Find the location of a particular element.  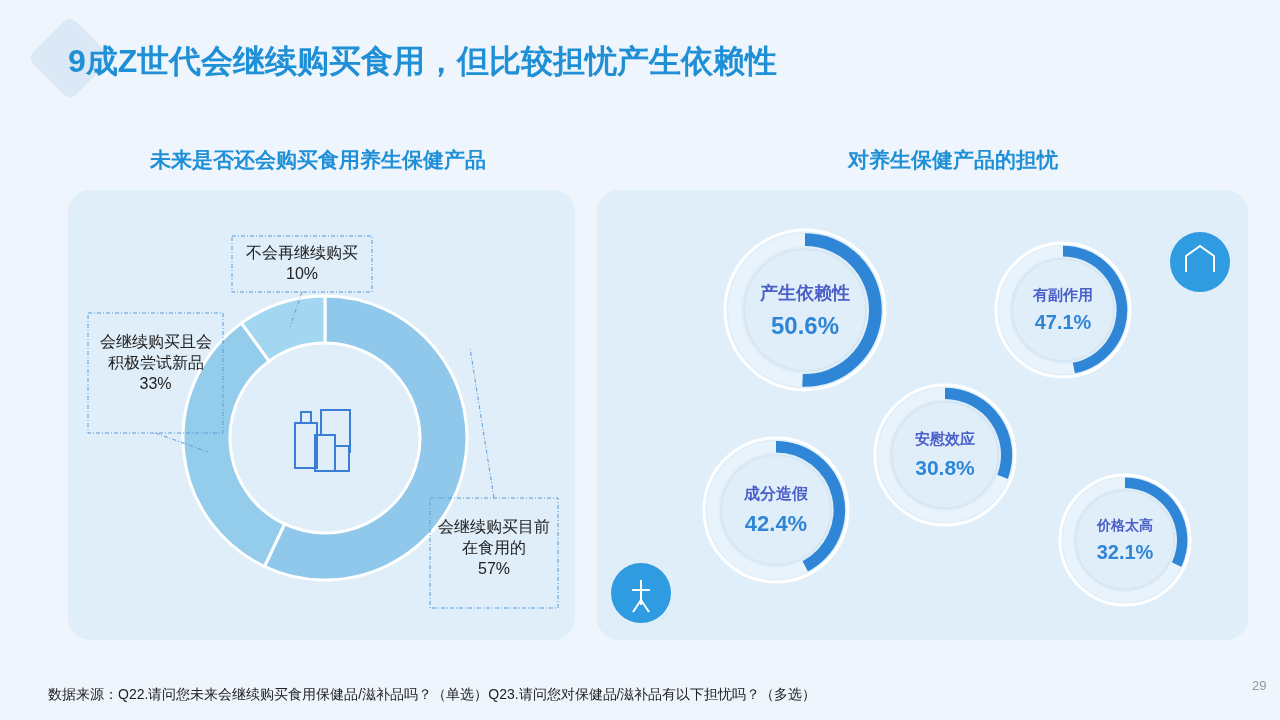

data-label: 47.1% is located at coordinates (1063, 323).